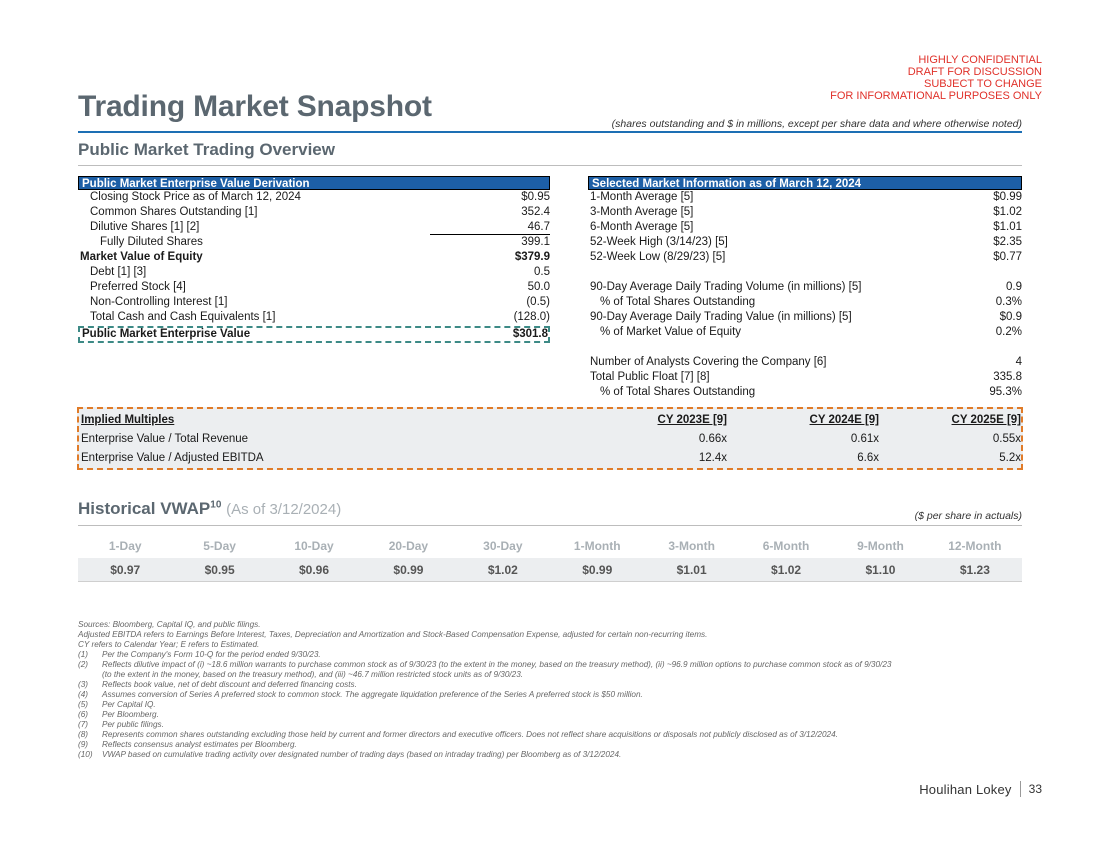  I want to click on page-title: Trading Market Snapshot, so click(255, 106).